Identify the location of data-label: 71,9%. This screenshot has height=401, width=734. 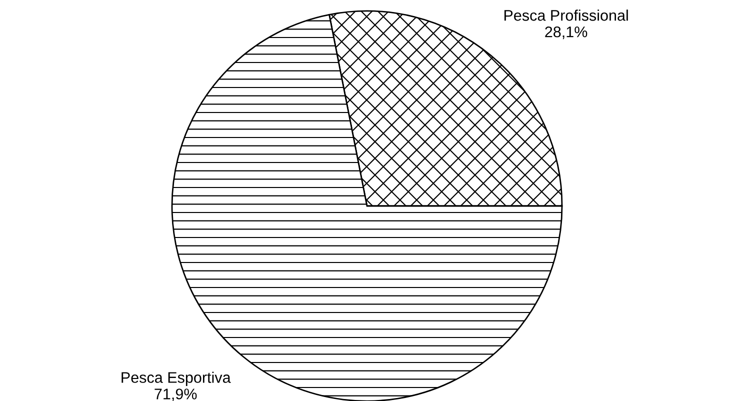
(175, 394).